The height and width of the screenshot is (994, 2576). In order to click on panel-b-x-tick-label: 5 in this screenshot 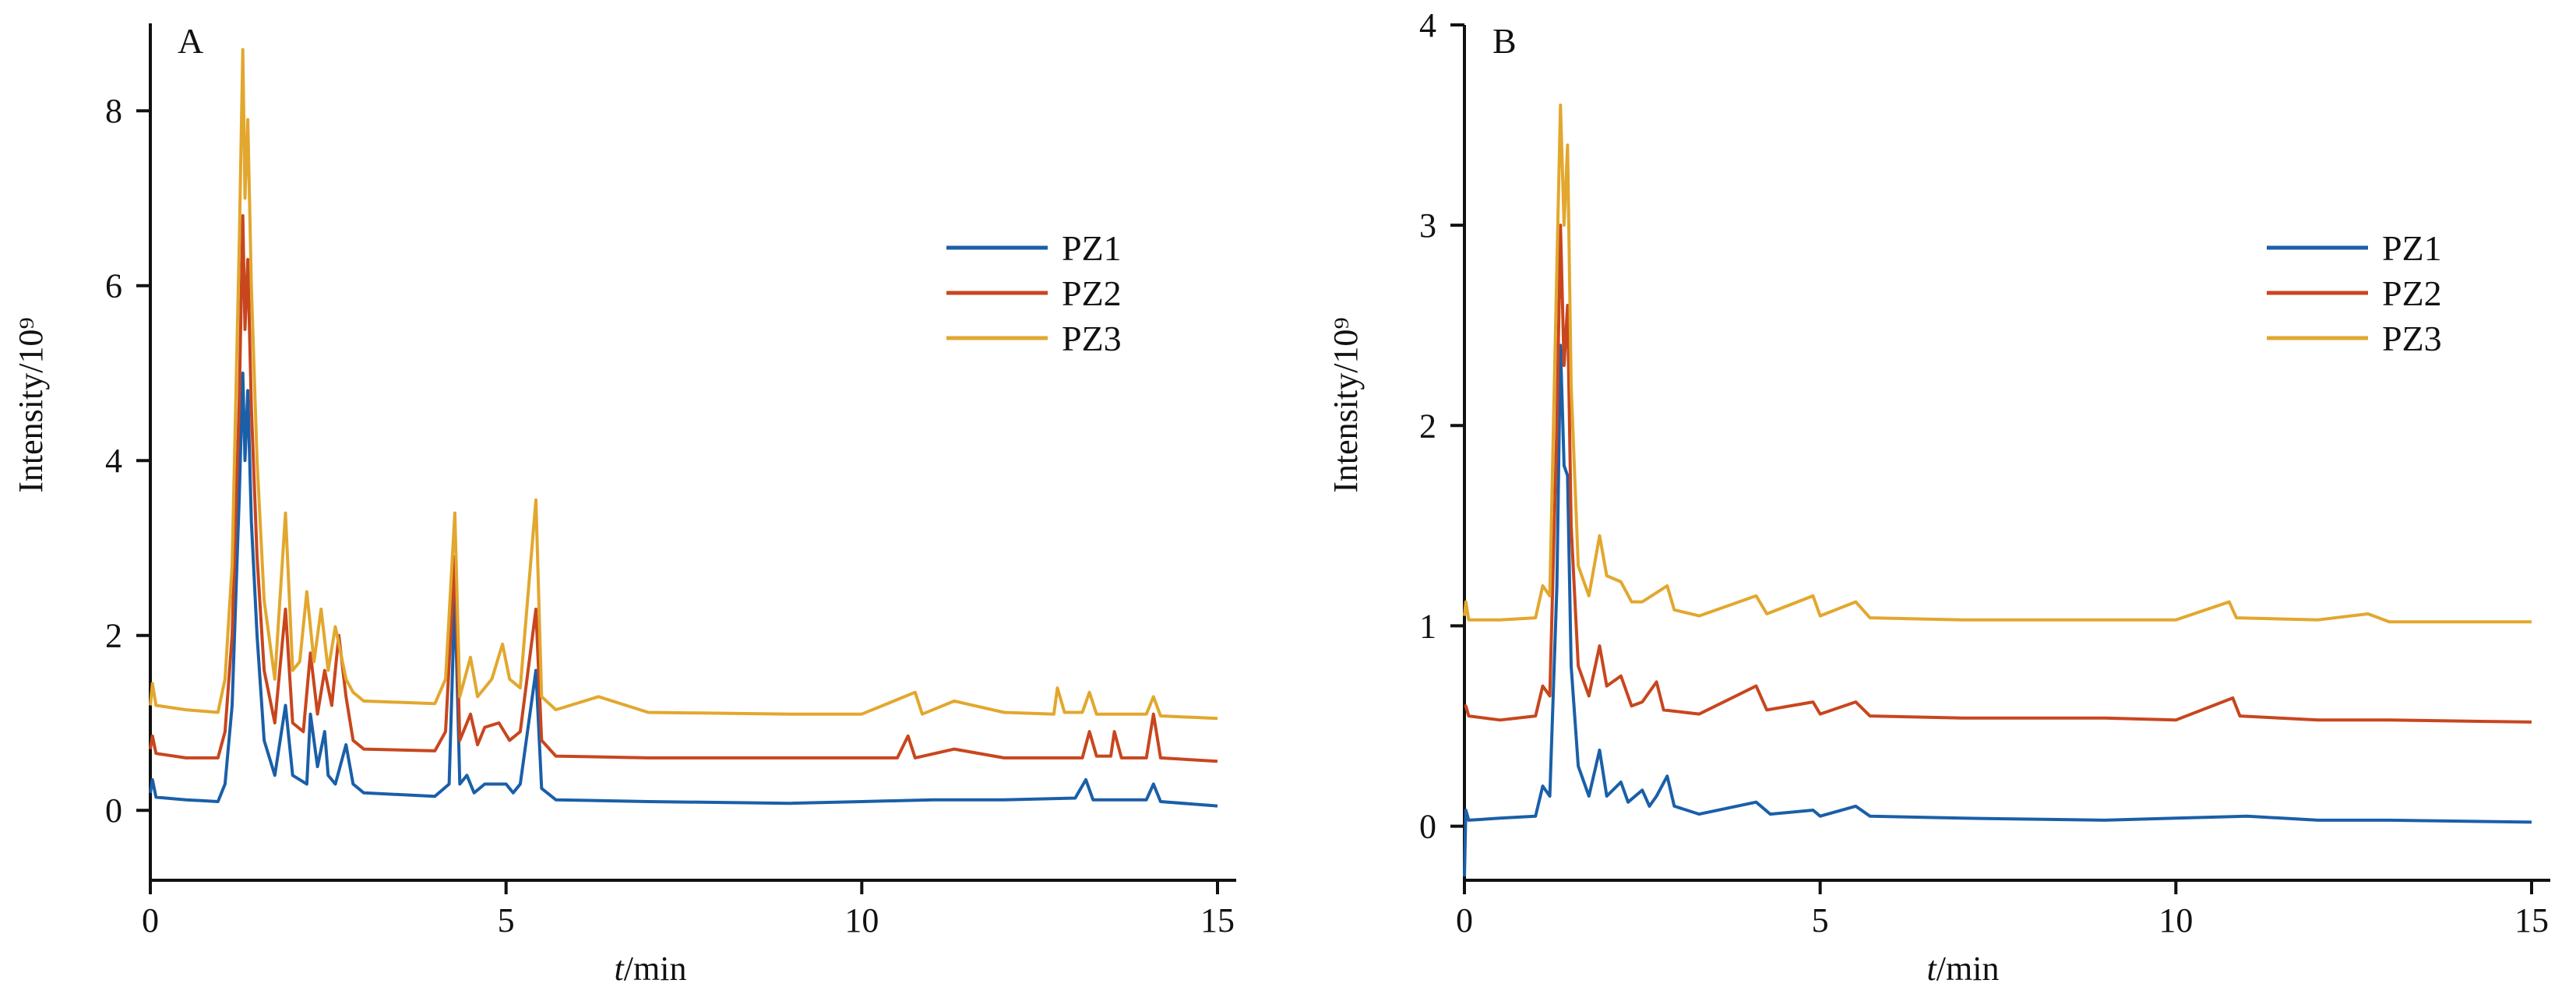, I will do `click(1820, 920)`.